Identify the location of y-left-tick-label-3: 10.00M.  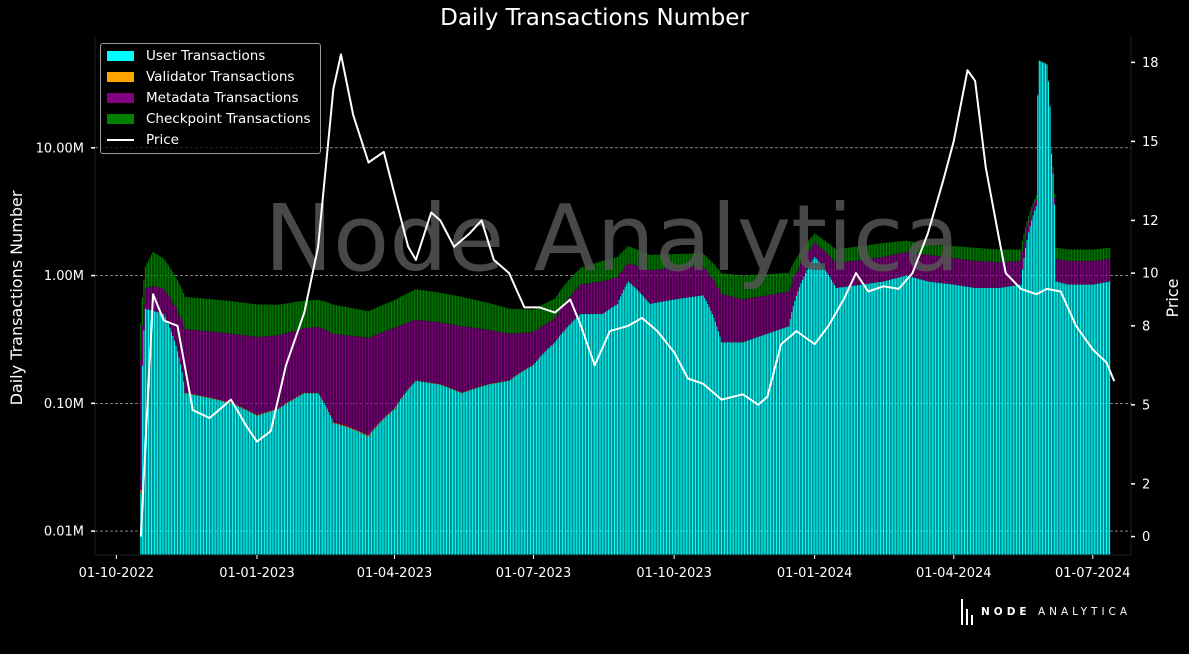
(60, 148).